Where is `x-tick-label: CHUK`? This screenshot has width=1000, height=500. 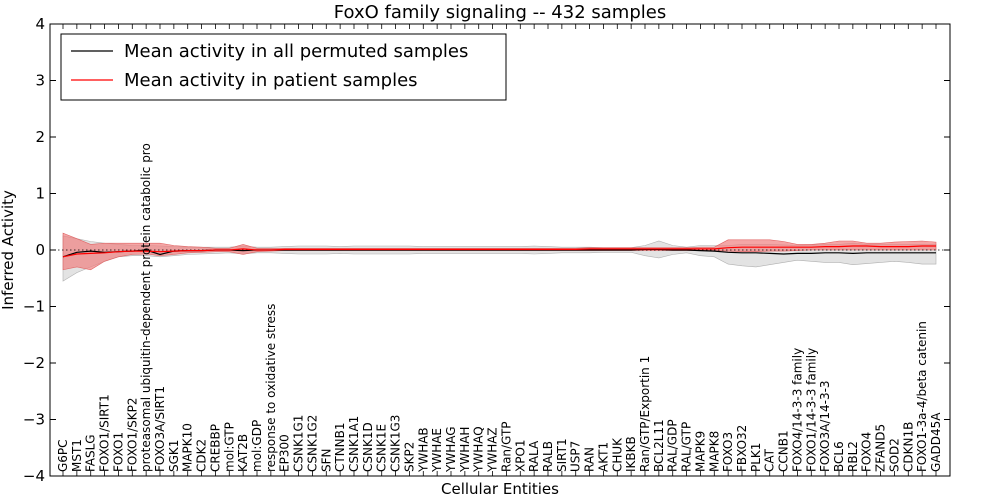 x-tick-label: CHUK is located at coordinates (617, 454).